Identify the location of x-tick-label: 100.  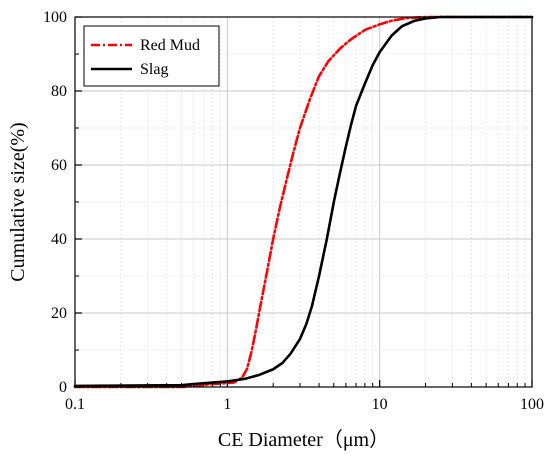
(532, 404).